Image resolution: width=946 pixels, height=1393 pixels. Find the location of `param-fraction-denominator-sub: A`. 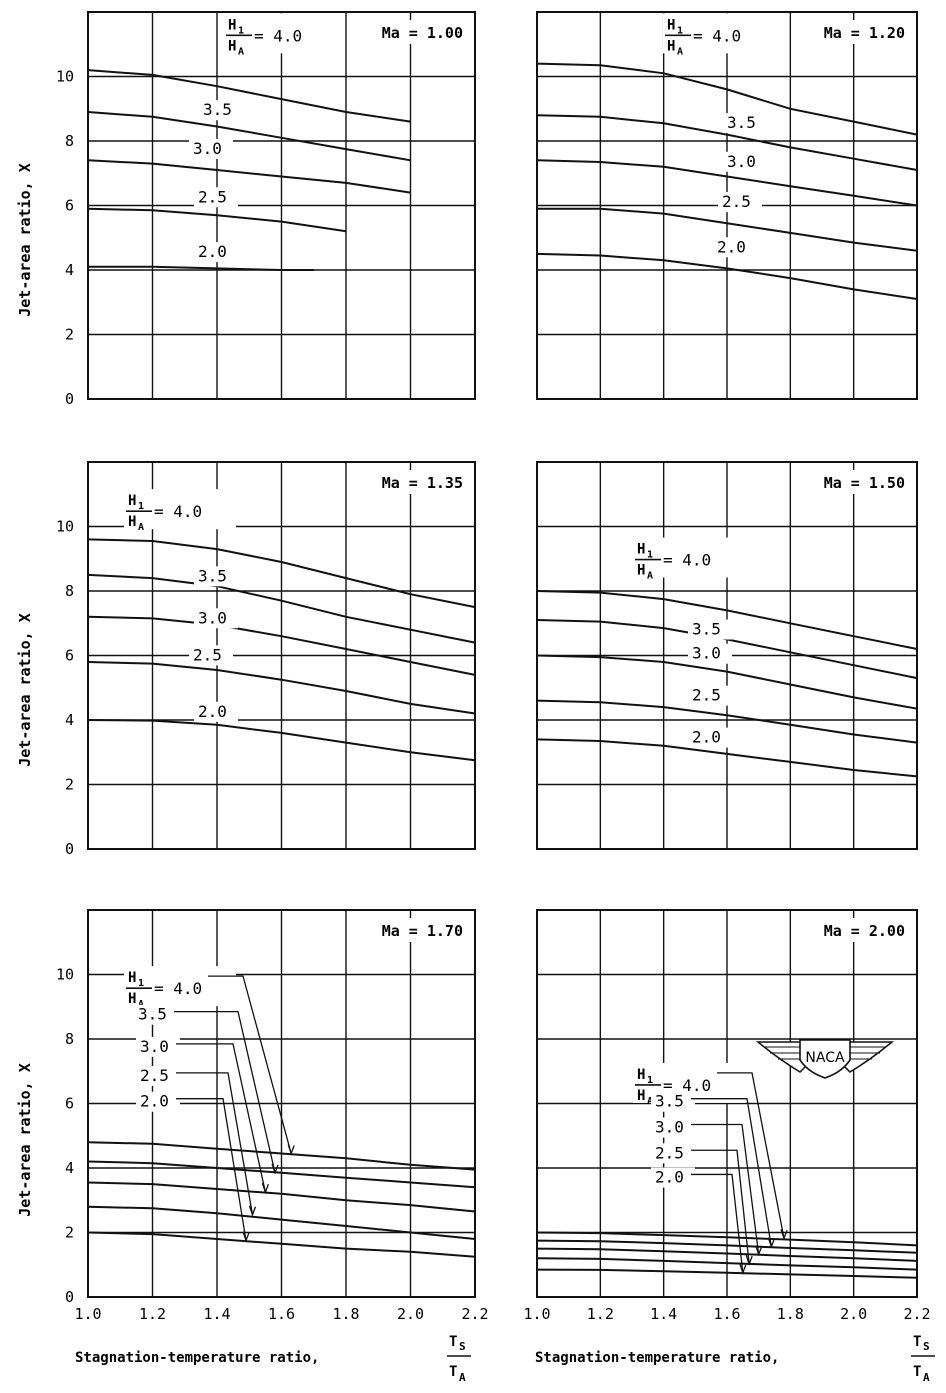

param-fraction-denominator-sub: A is located at coordinates (680, 51).